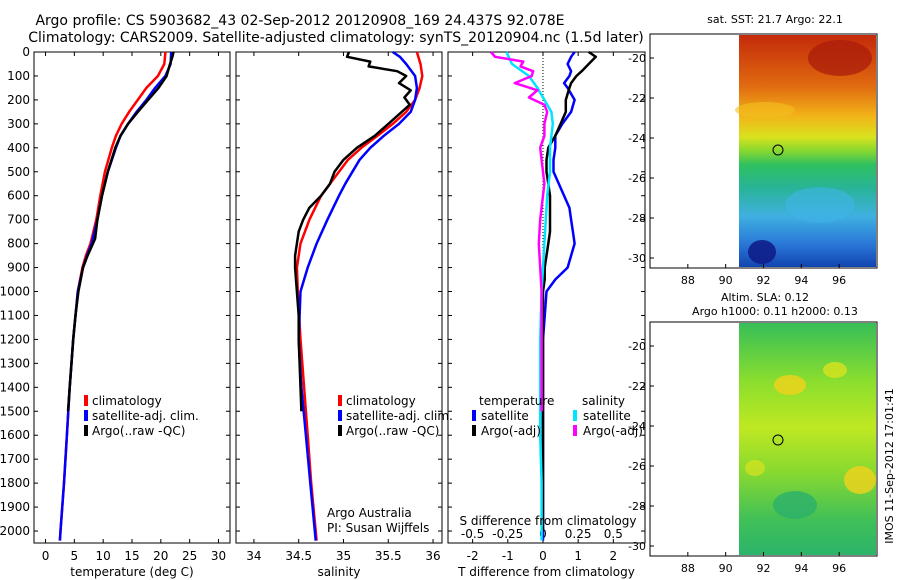 The height and width of the screenshot is (580, 900). I want to click on y-tick-label: -20, so click(637, 346).